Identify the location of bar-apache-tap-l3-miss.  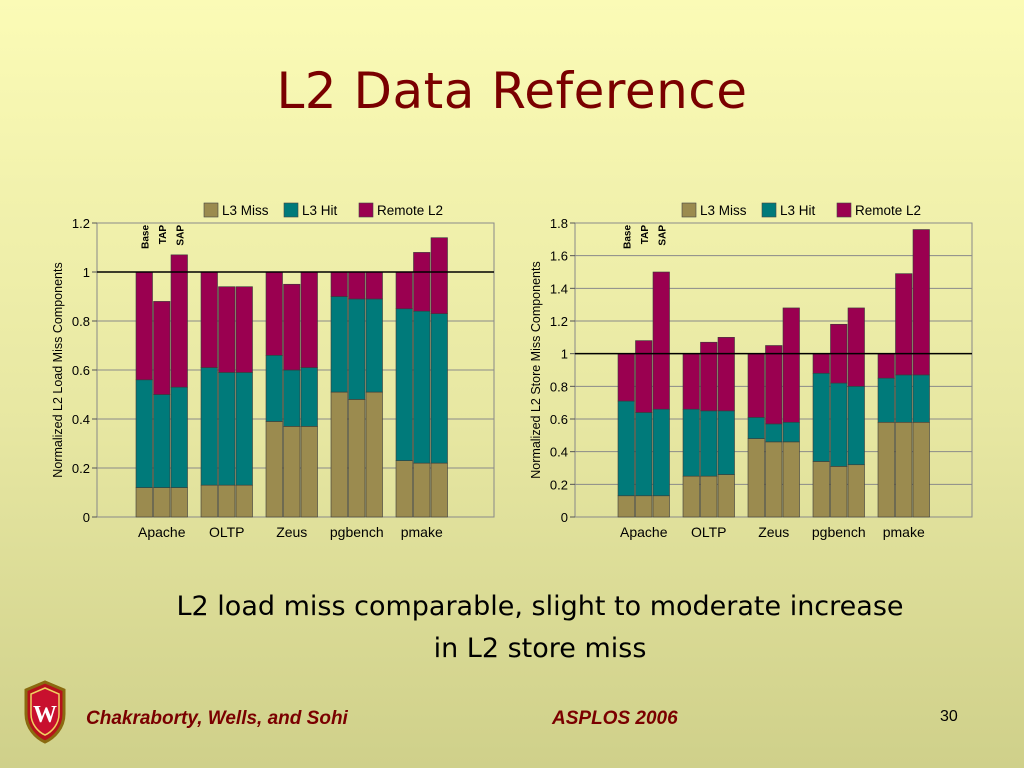
(162, 502).